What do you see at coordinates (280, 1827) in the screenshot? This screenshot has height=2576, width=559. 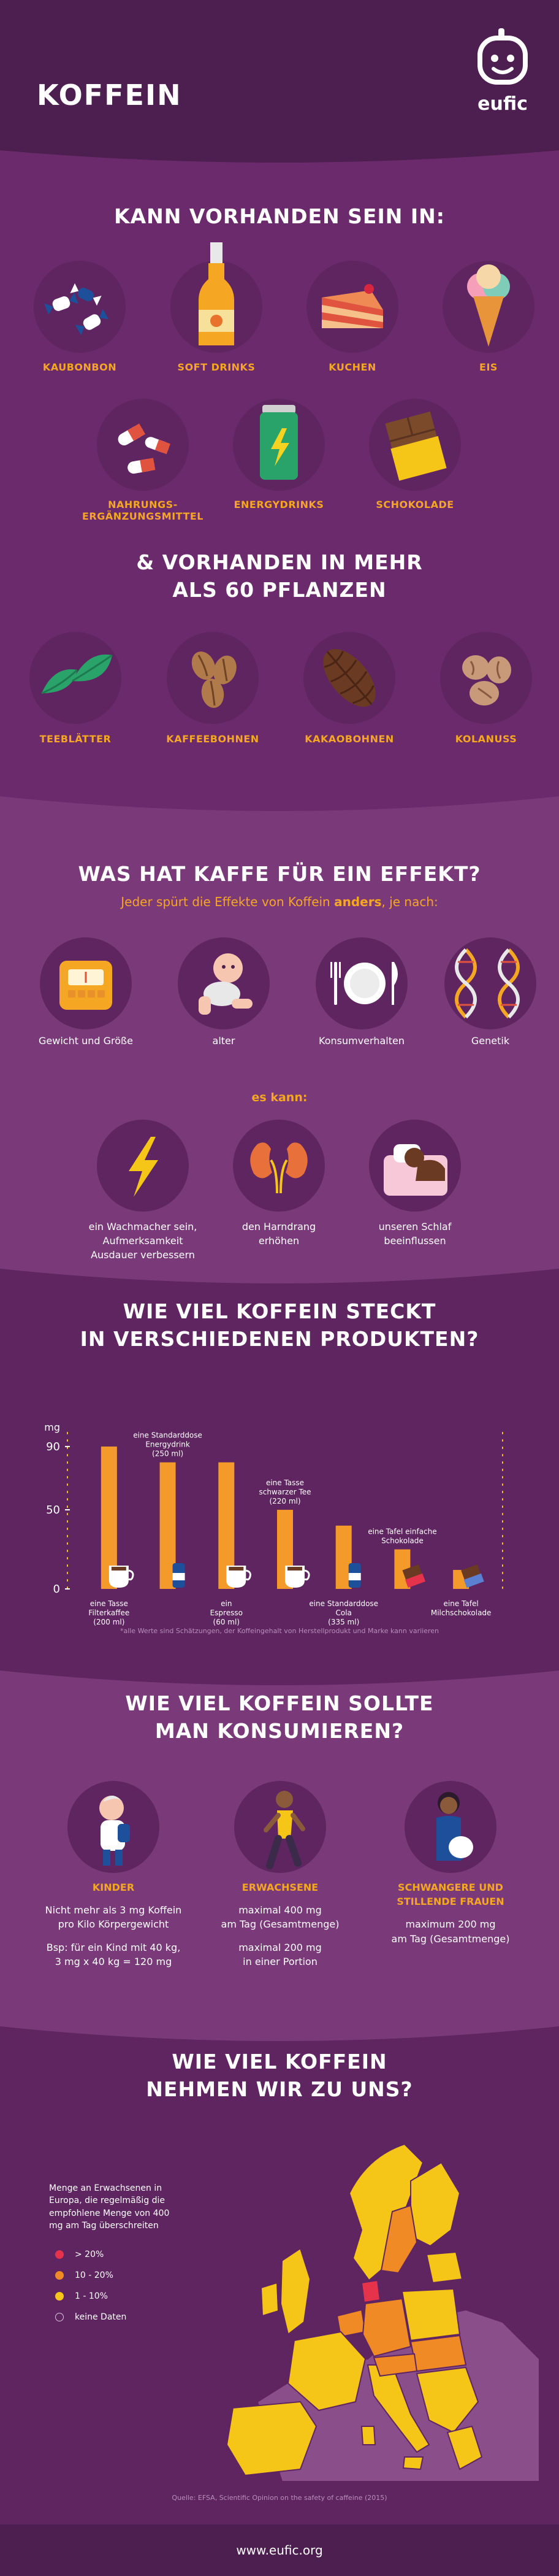 I see `adults-circle` at bounding box center [280, 1827].